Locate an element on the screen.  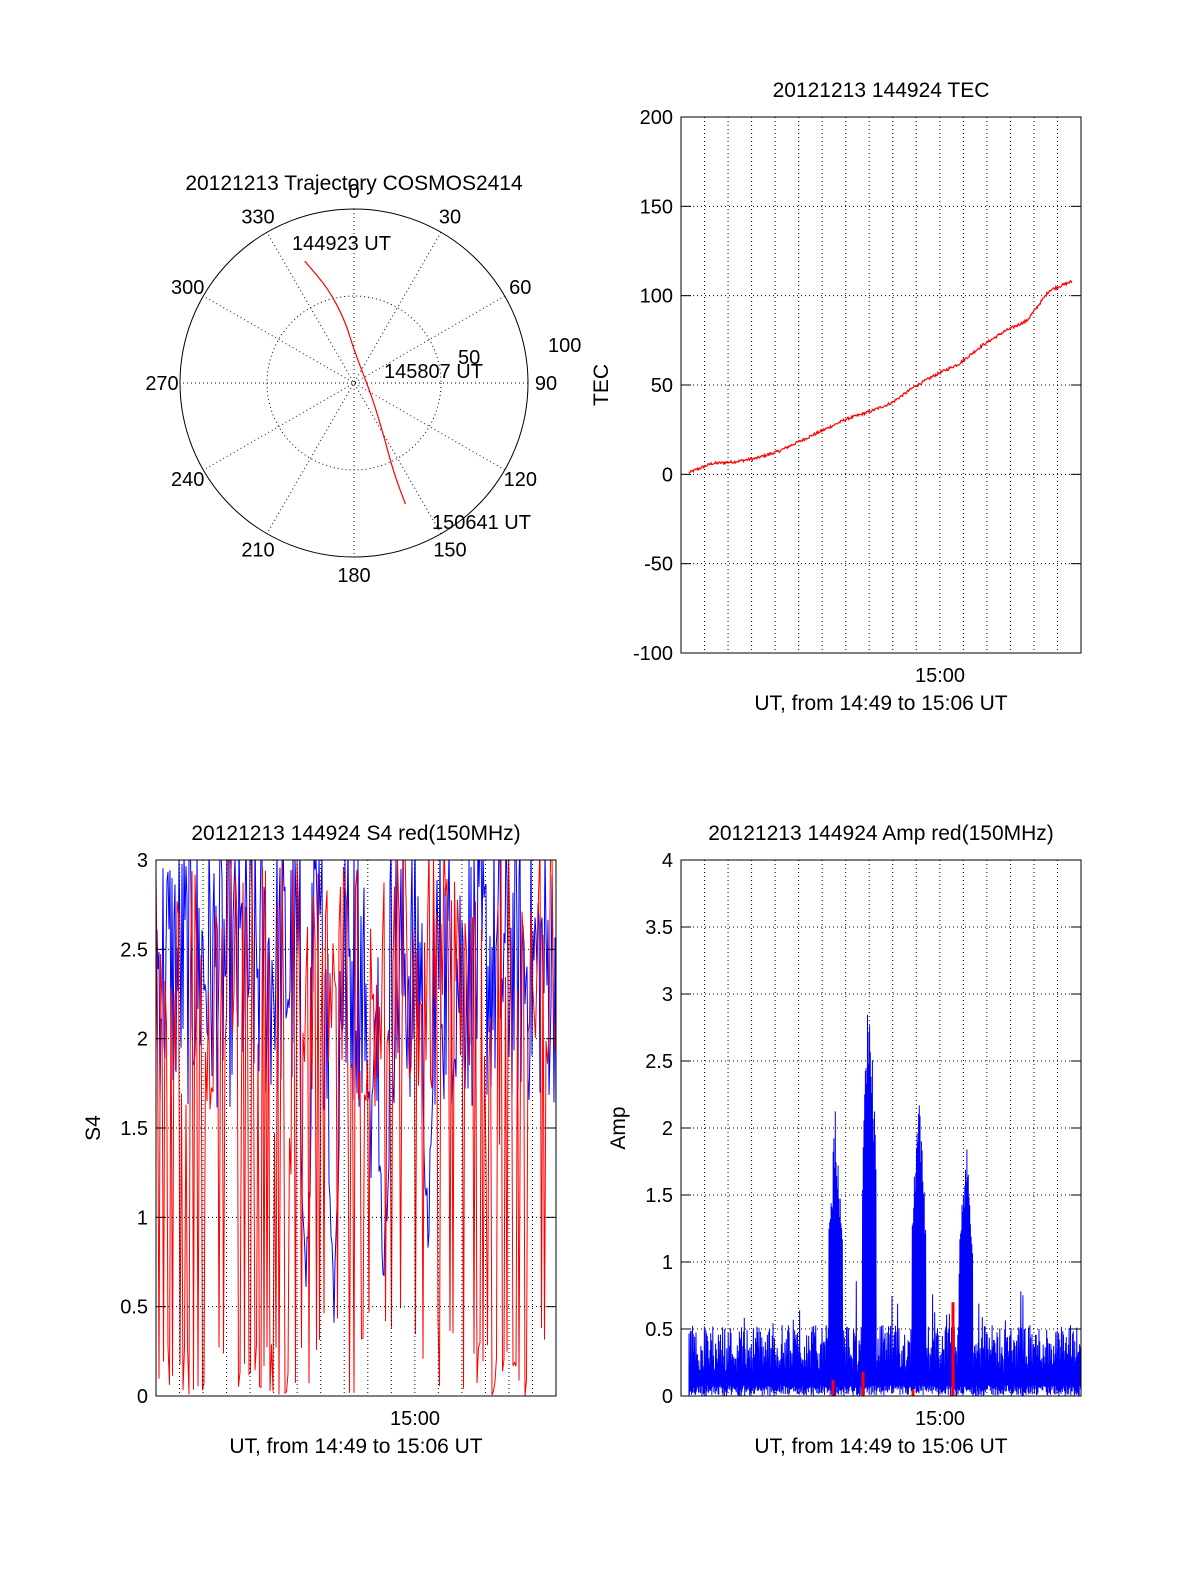
amp-blue-series is located at coordinates (884, 1205).